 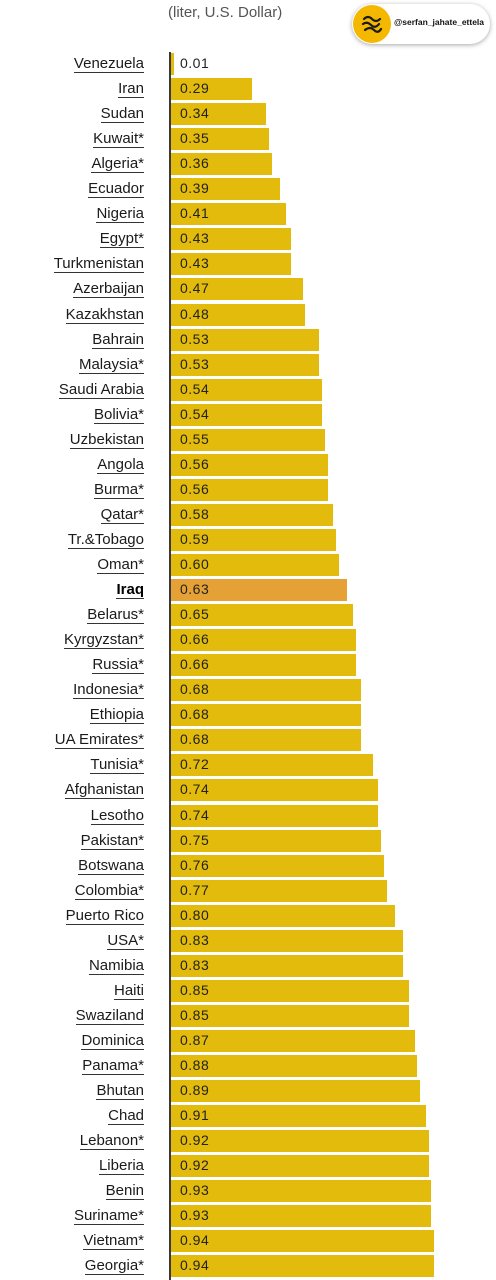 What do you see at coordinates (117, 765) in the screenshot?
I see `category-label: Tunisia*` at bounding box center [117, 765].